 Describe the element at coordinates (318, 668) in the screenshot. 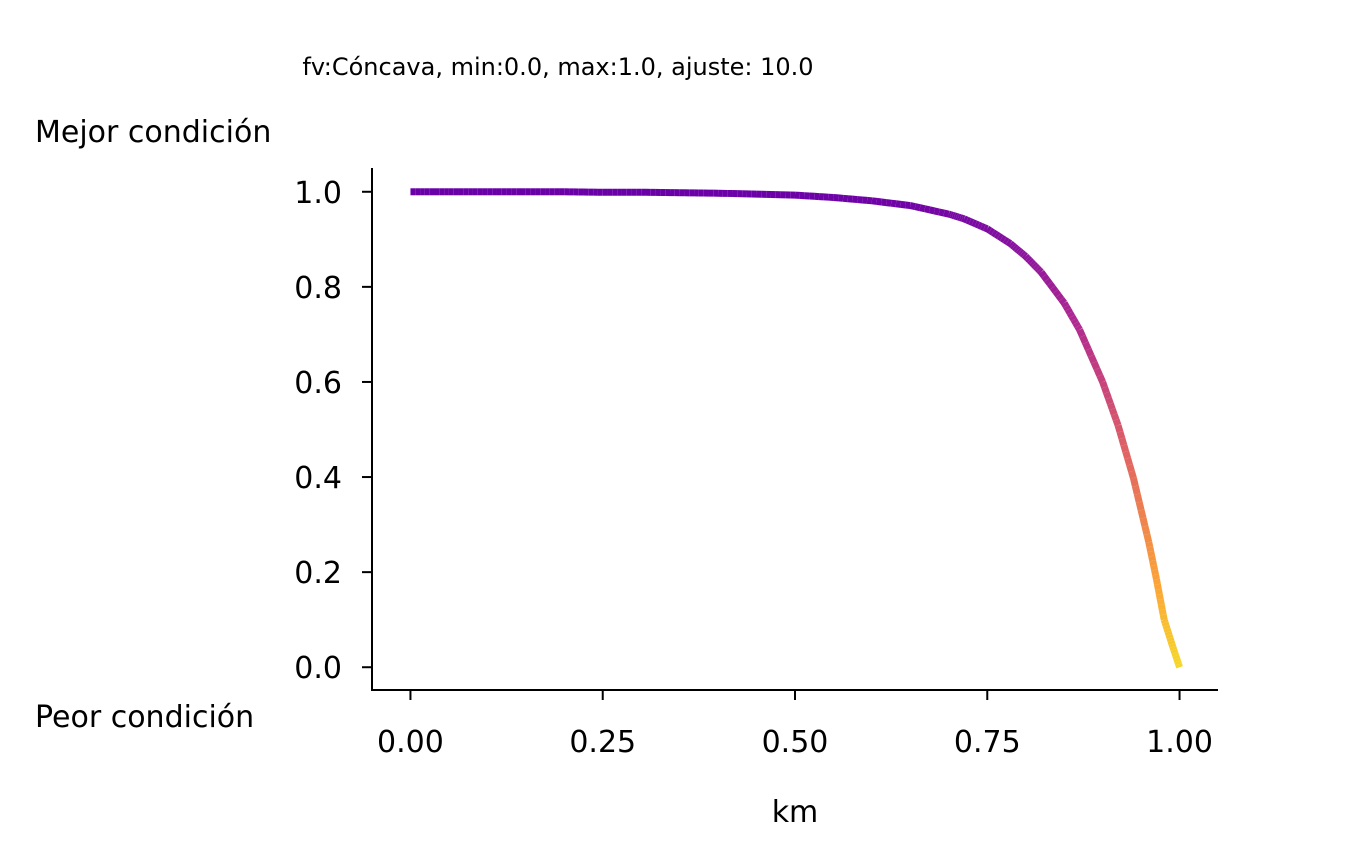

I see `y-tick-label: 0.0` at that location.